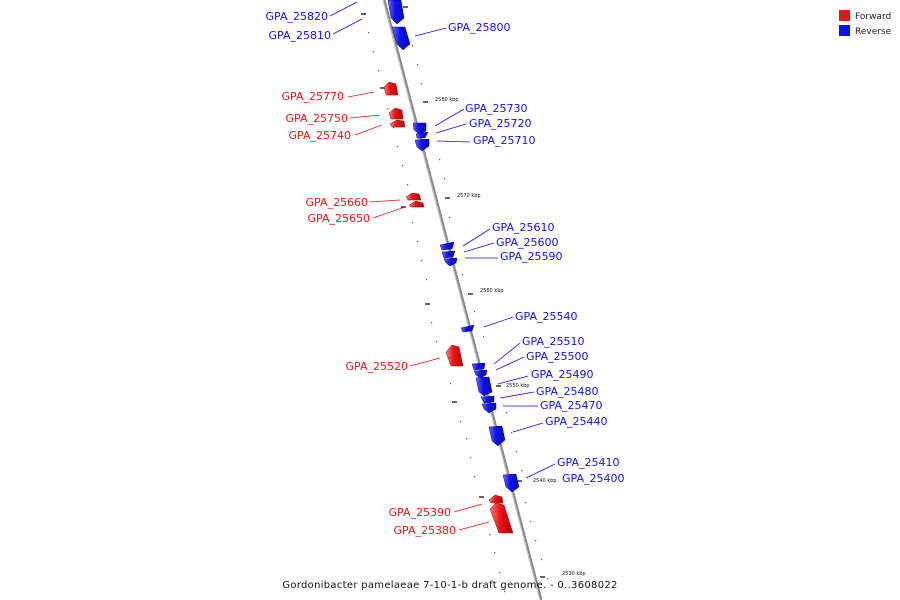 The image size is (900, 600). Describe the element at coordinates (546, 316) in the screenshot. I see `gene-label-GPA_25540: GPA_25540` at that location.